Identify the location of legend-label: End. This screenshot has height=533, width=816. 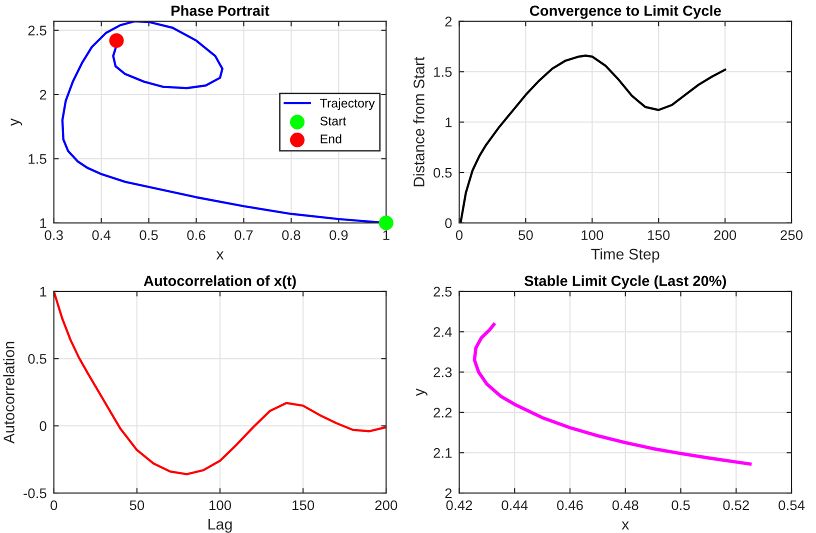
(331, 139).